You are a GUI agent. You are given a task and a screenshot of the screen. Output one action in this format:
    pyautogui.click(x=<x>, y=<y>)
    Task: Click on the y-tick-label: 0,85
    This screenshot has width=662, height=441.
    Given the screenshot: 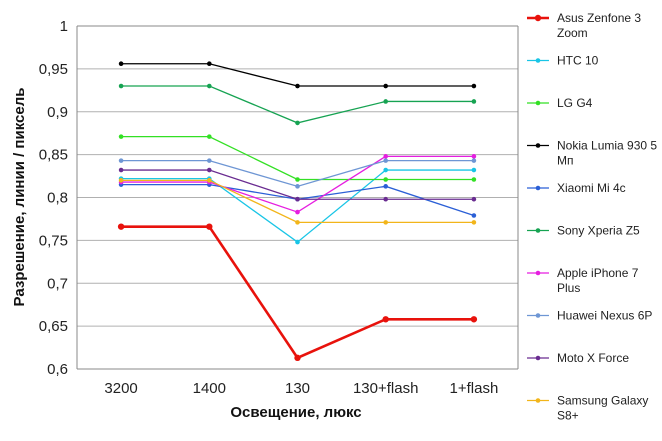 What is the action you would take?
    pyautogui.click(x=53, y=155)
    